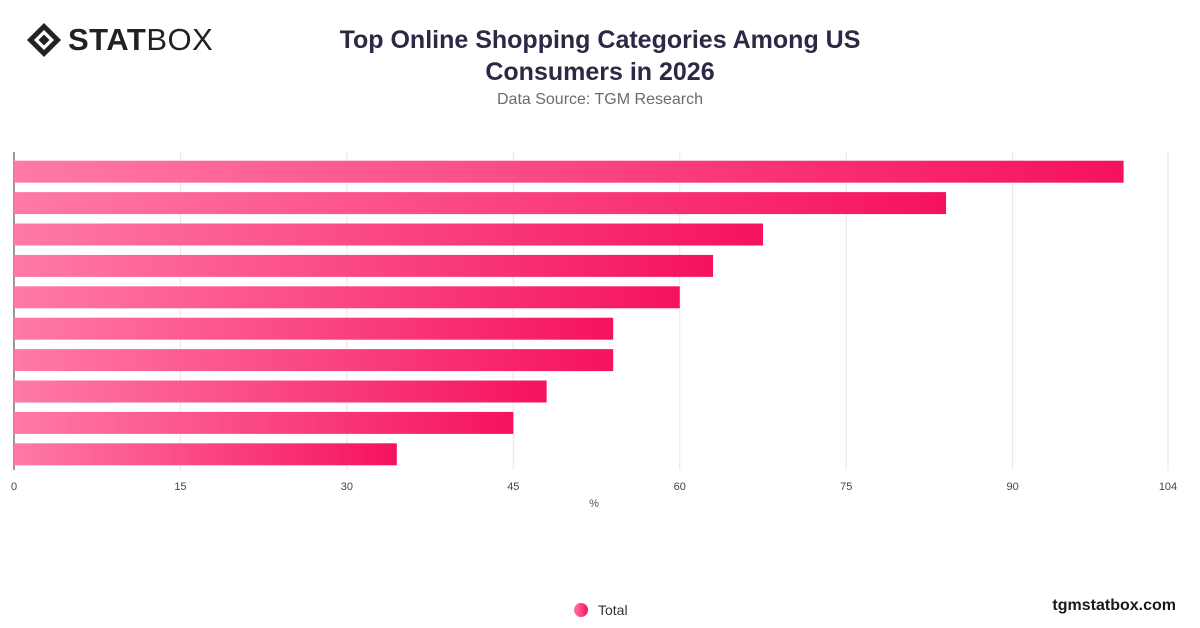 This screenshot has height=628, width=1200. I want to click on diamond-logo-icon, so click(44, 40).